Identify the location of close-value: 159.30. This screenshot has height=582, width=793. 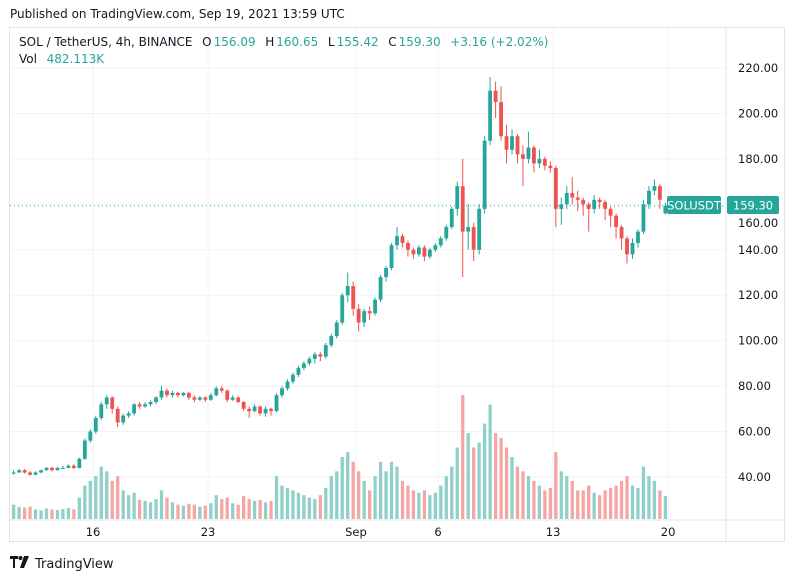
(419, 42).